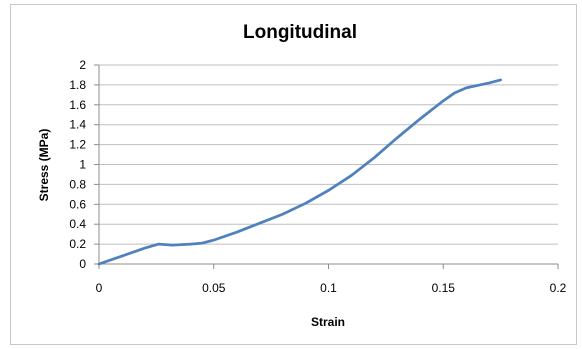  What do you see at coordinates (82, 65) in the screenshot?
I see `y-tick-label: 2` at bounding box center [82, 65].